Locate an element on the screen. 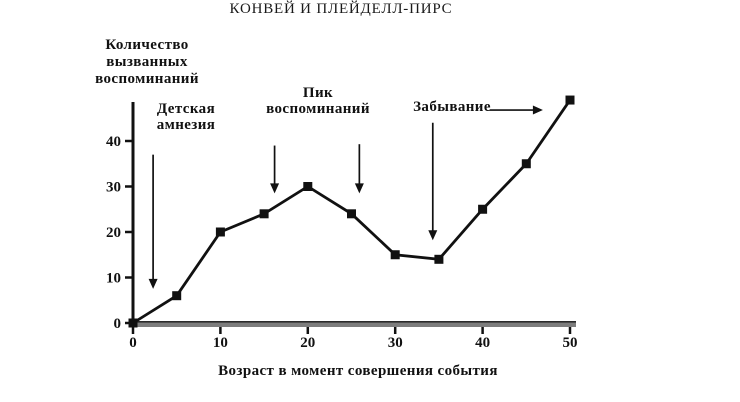 This screenshot has width=740, height=402. x-axis-bar is located at coordinates (353, 324).